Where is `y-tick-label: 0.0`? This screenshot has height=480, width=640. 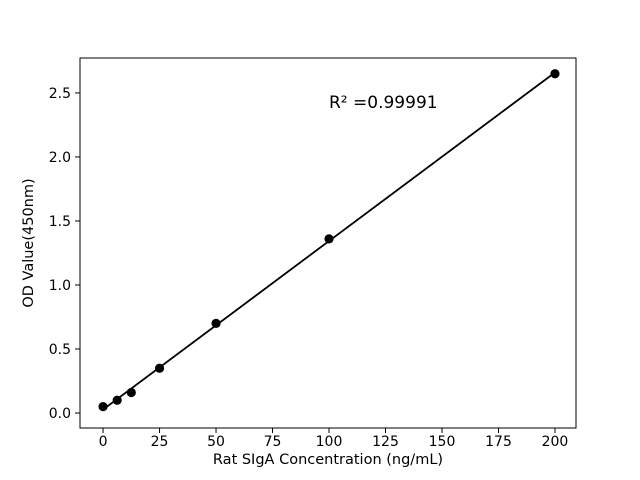 y-tick-label: 0.0 is located at coordinates (60, 414).